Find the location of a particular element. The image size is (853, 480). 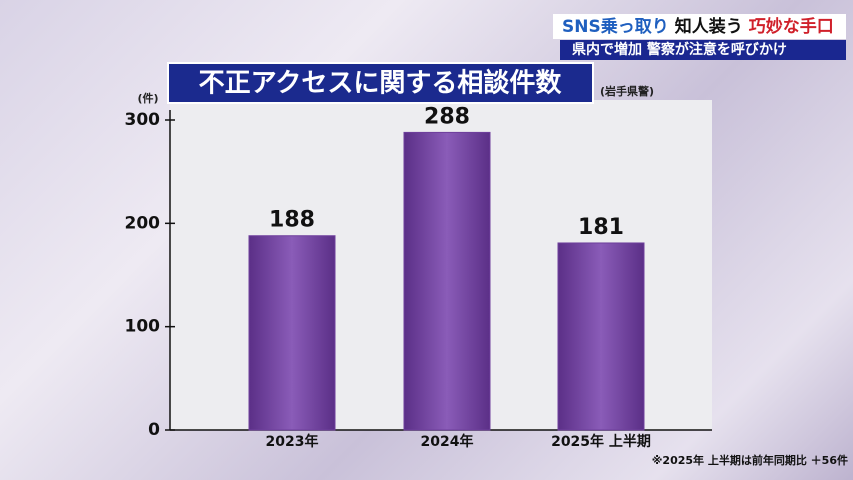

chart-title: 不正アクセスに関する相談件数 is located at coordinates (381, 83).